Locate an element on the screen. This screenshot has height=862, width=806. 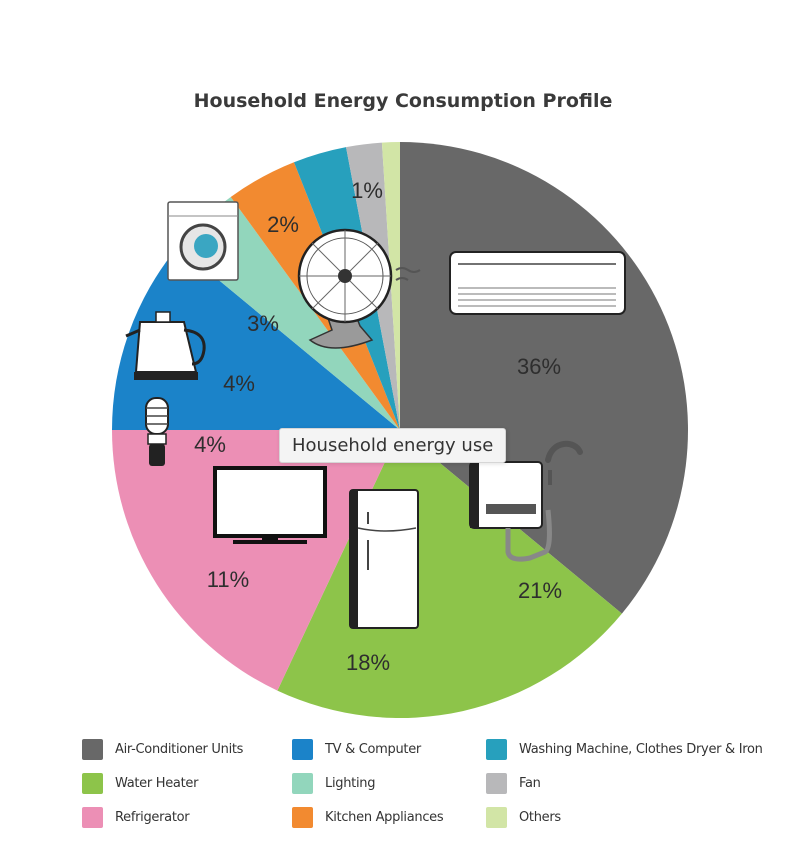
legend-label: Fan is located at coordinates (530, 783).